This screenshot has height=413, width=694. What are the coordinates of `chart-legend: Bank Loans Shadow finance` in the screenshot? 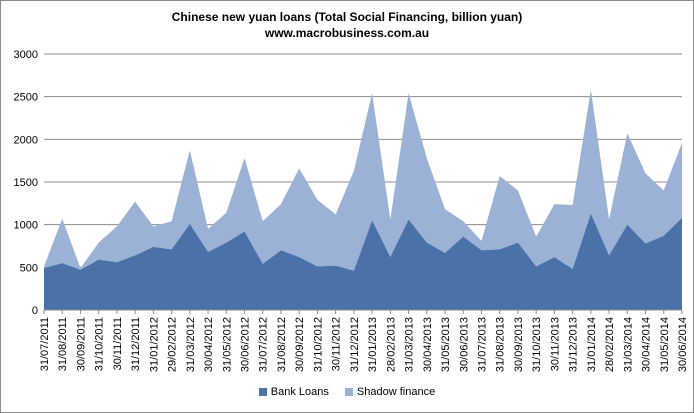 It's located at (347, 392).